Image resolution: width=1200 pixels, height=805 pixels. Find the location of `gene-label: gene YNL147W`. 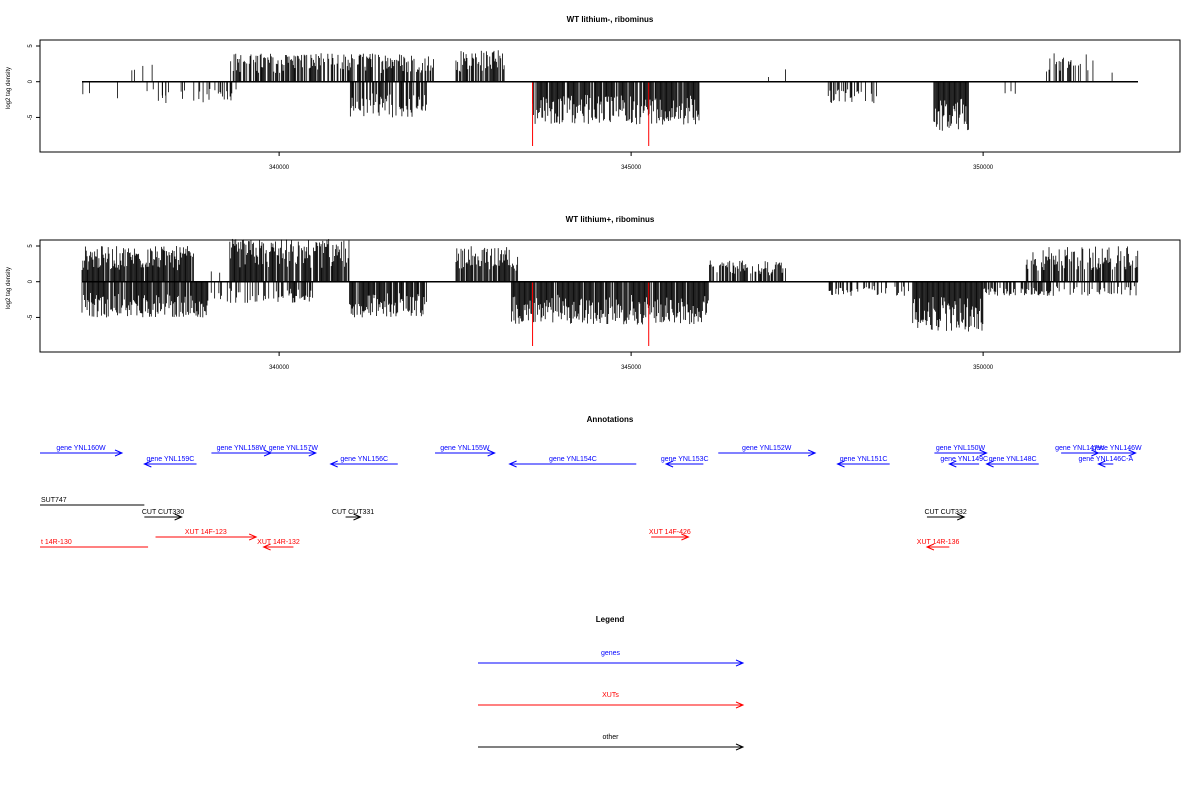

gene-label: gene YNL147W is located at coordinates (1080, 448).